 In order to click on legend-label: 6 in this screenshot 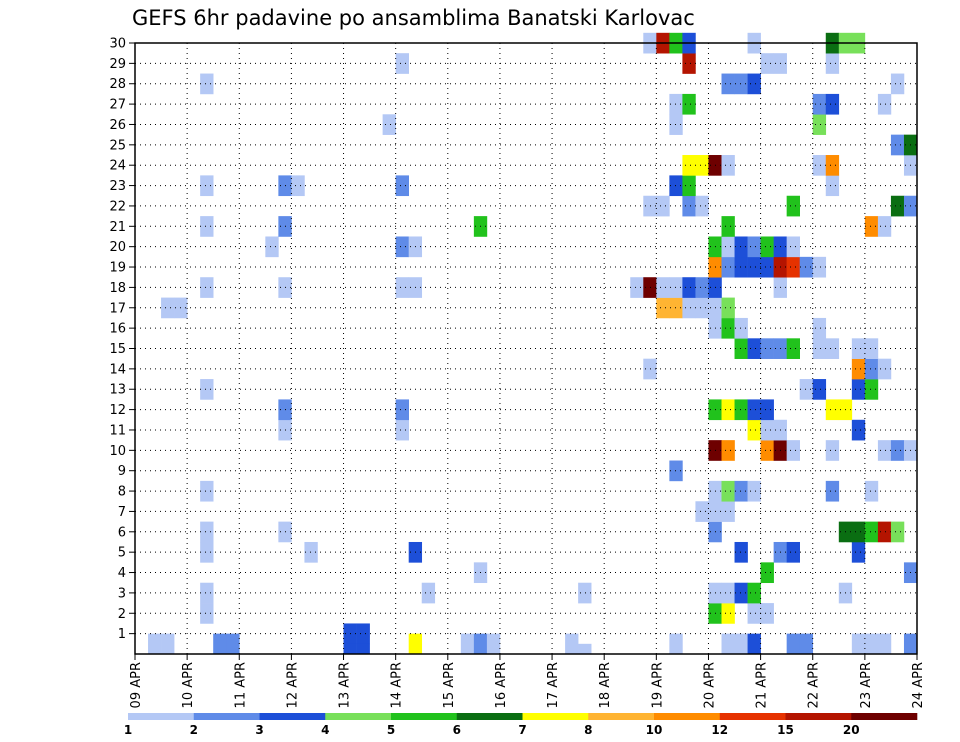, I will do `click(457, 730)`.